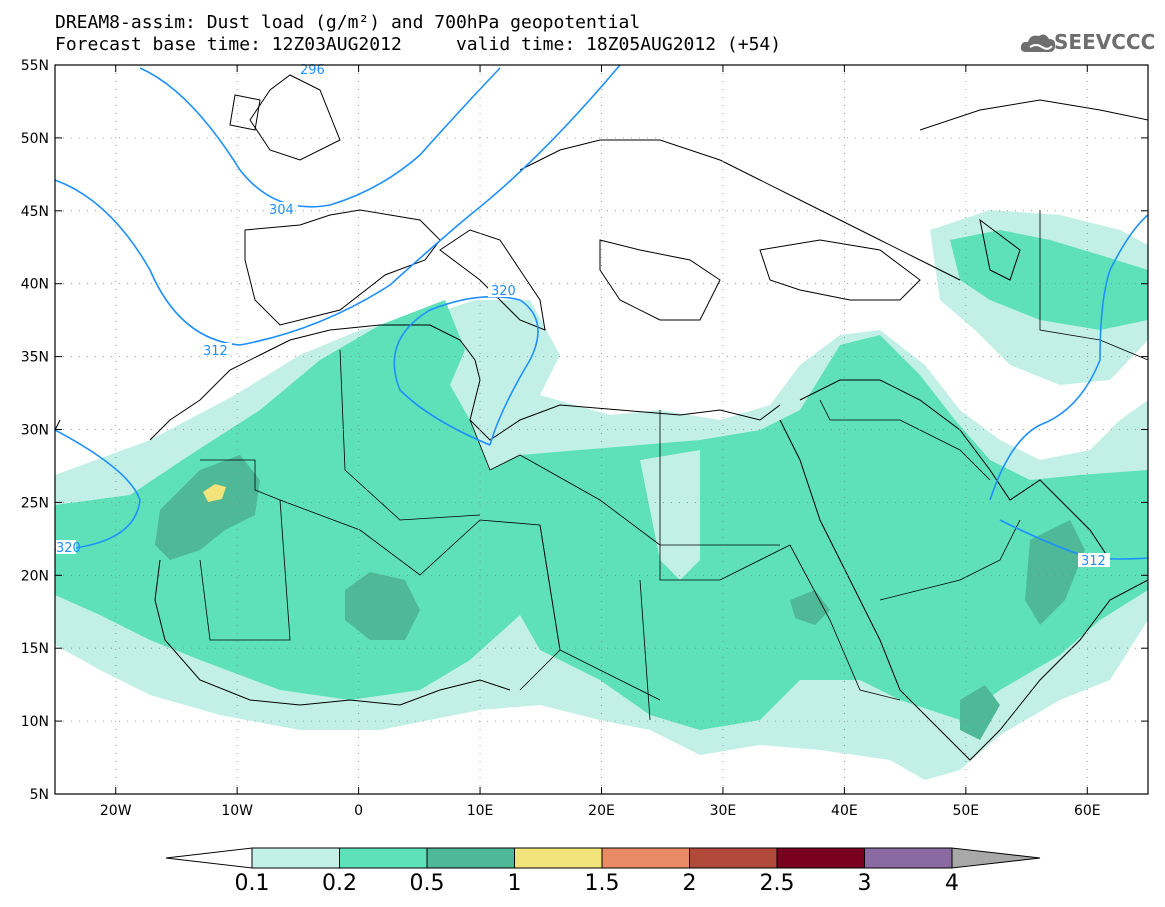 This screenshot has height=907, width=1165. I want to click on logo-text: SEEVCCC, so click(1105, 42).